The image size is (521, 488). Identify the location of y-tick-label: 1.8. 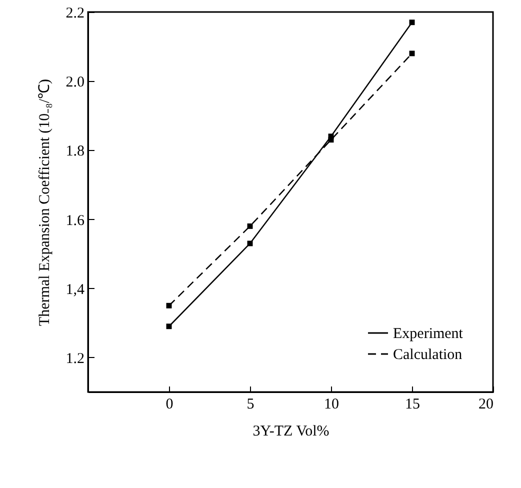
(75, 152).